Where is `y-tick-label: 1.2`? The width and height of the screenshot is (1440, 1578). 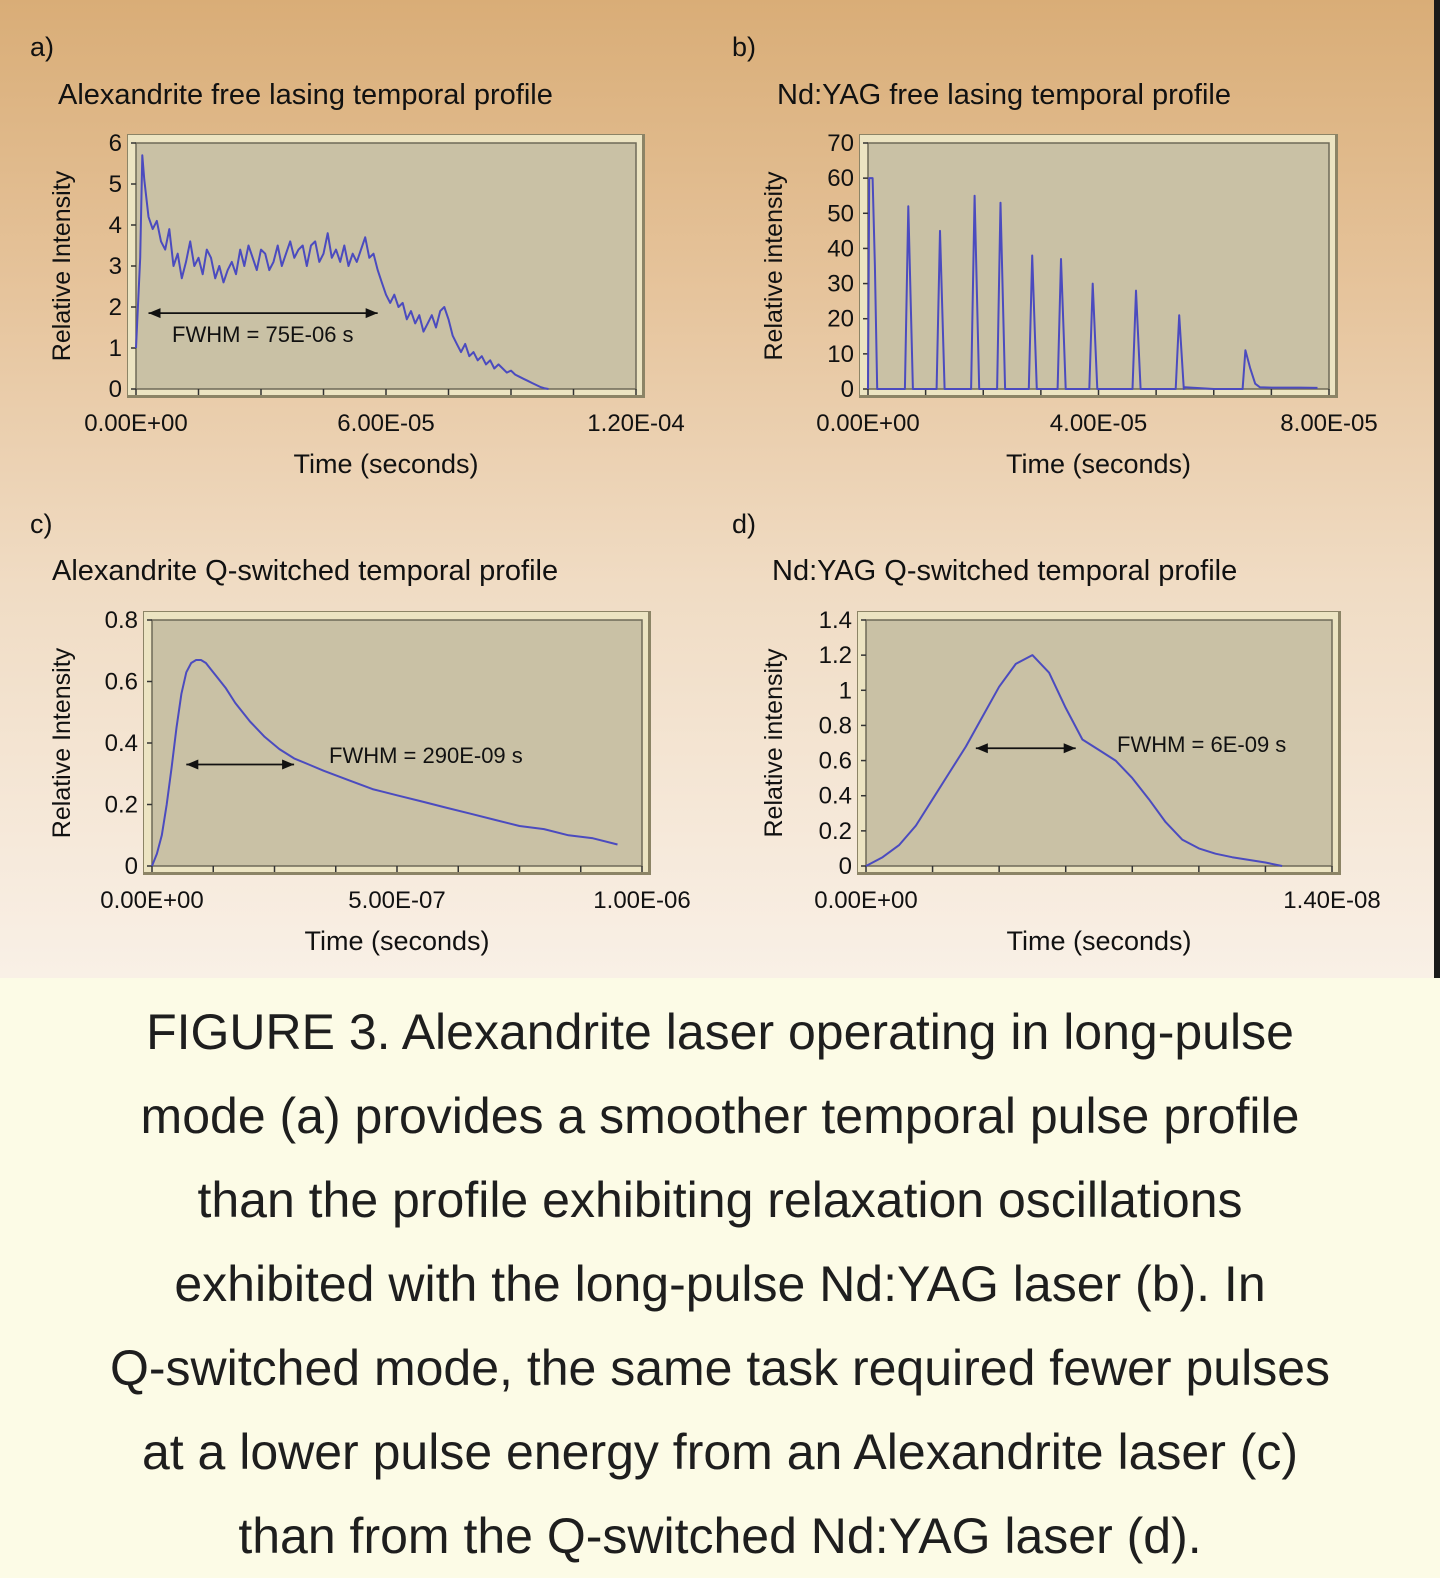 y-tick-label: 1.2 is located at coordinates (835, 655).